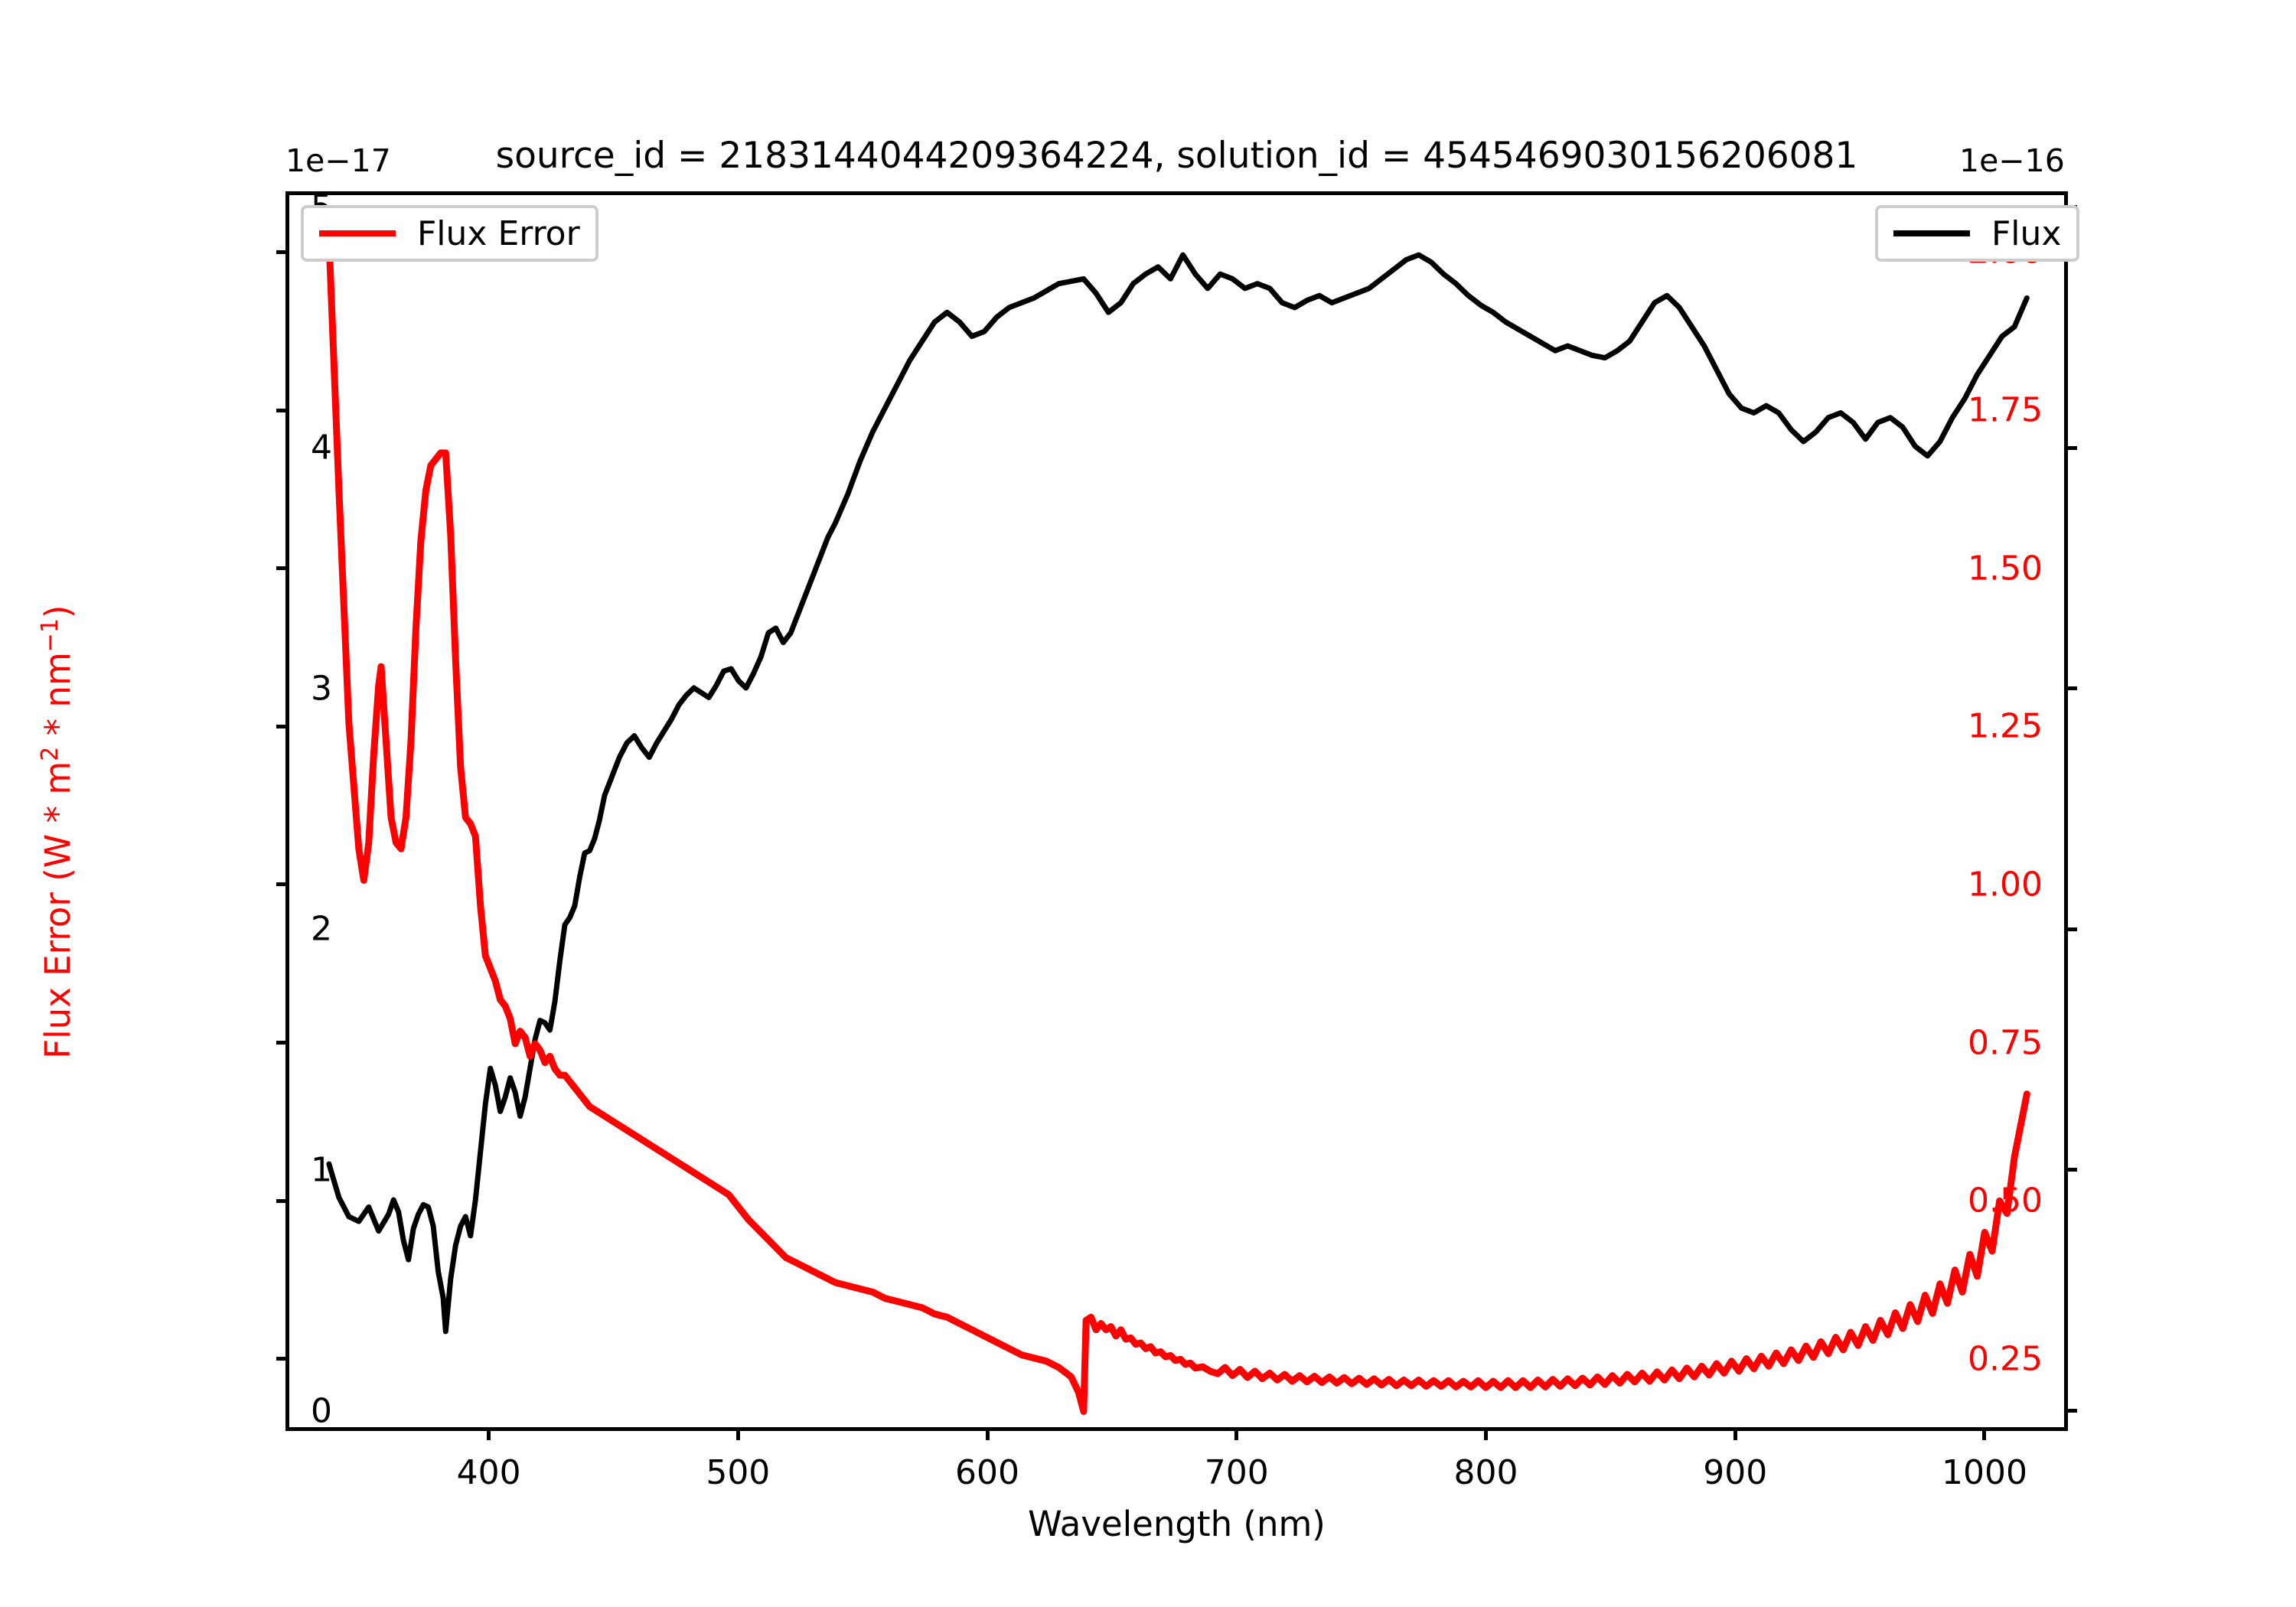  What do you see at coordinates (498, 234) in the screenshot?
I see `legend-flux-error-label: Flux Error` at bounding box center [498, 234].